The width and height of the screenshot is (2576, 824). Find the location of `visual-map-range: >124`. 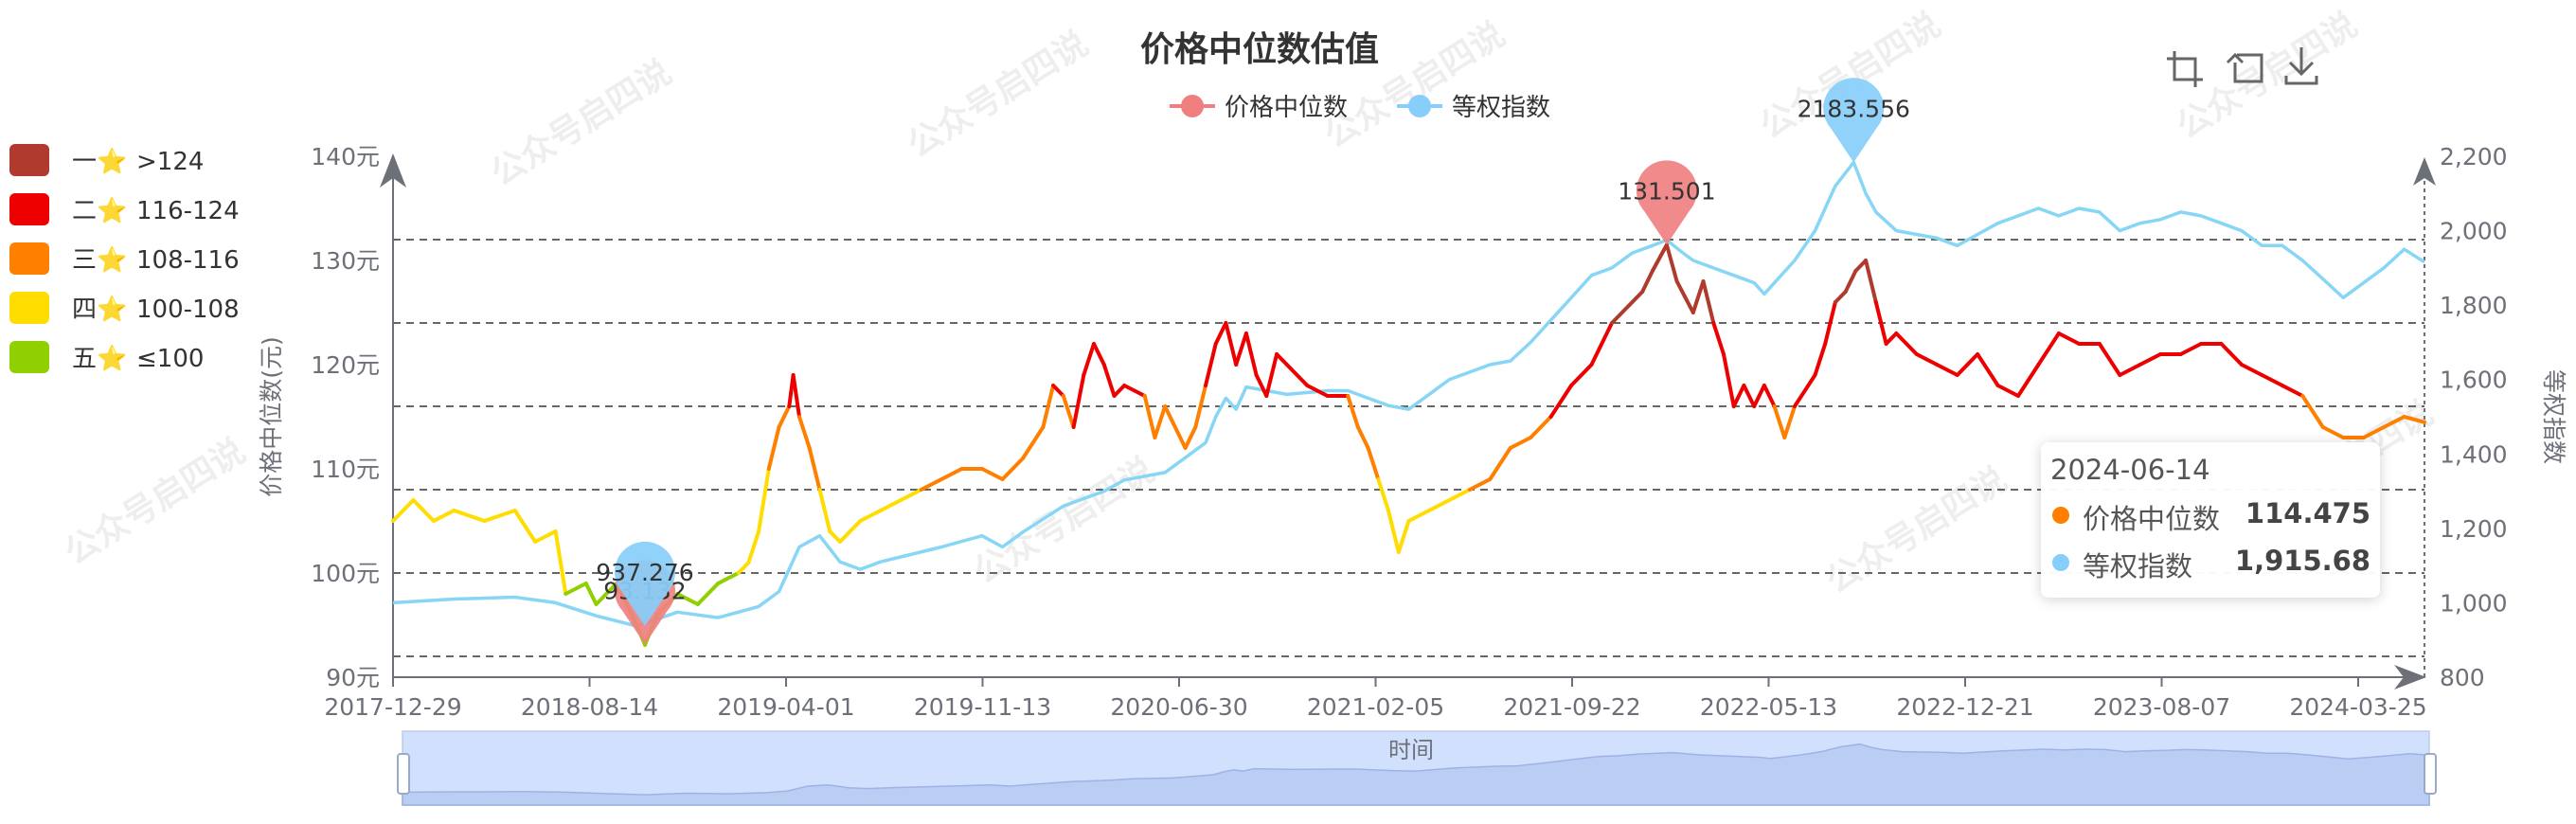

visual-map-range: >124 is located at coordinates (170, 162).